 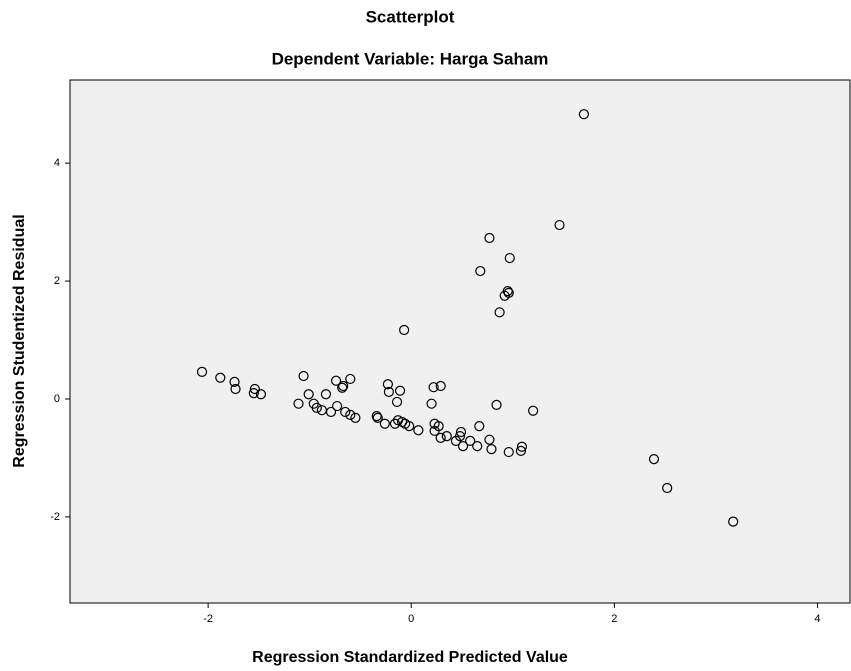 I want to click on y-tick-label: 2, so click(x=57, y=281).